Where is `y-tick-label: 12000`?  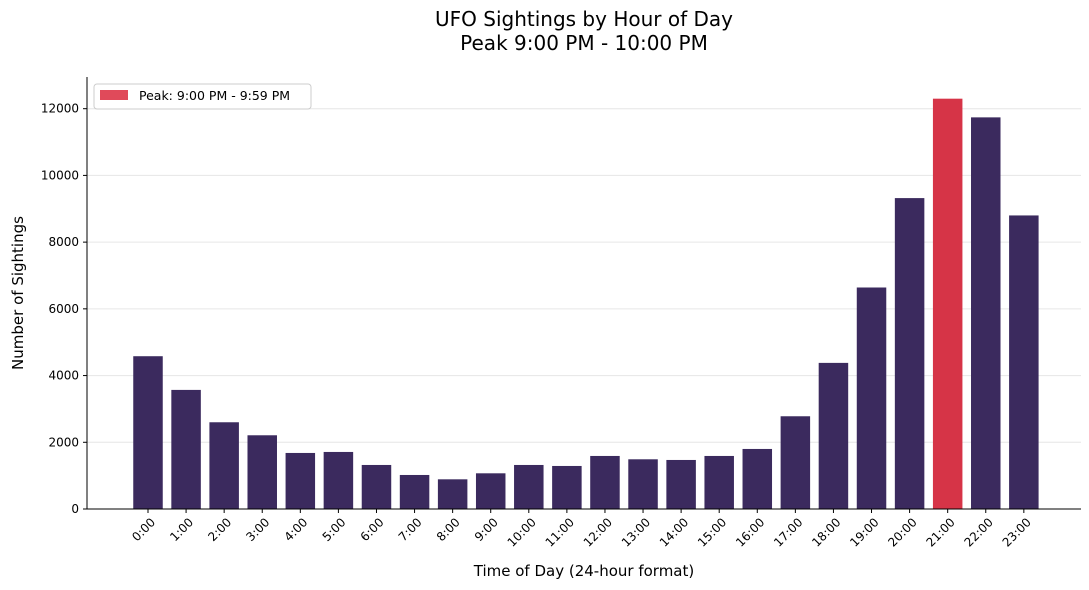 y-tick-label: 12000 is located at coordinates (60, 109).